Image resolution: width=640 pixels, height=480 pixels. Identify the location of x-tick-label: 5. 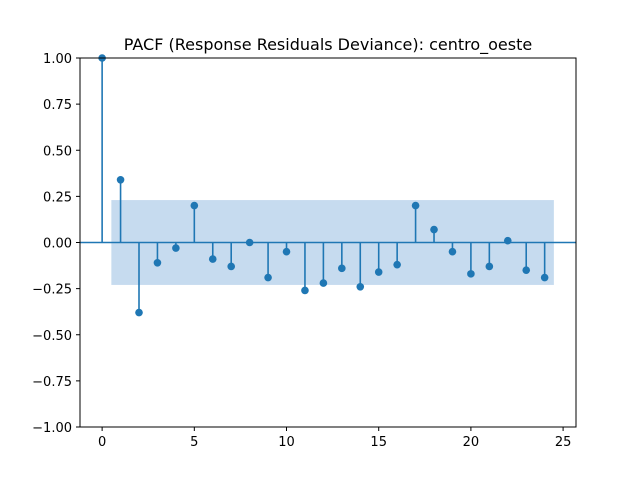
(194, 442).